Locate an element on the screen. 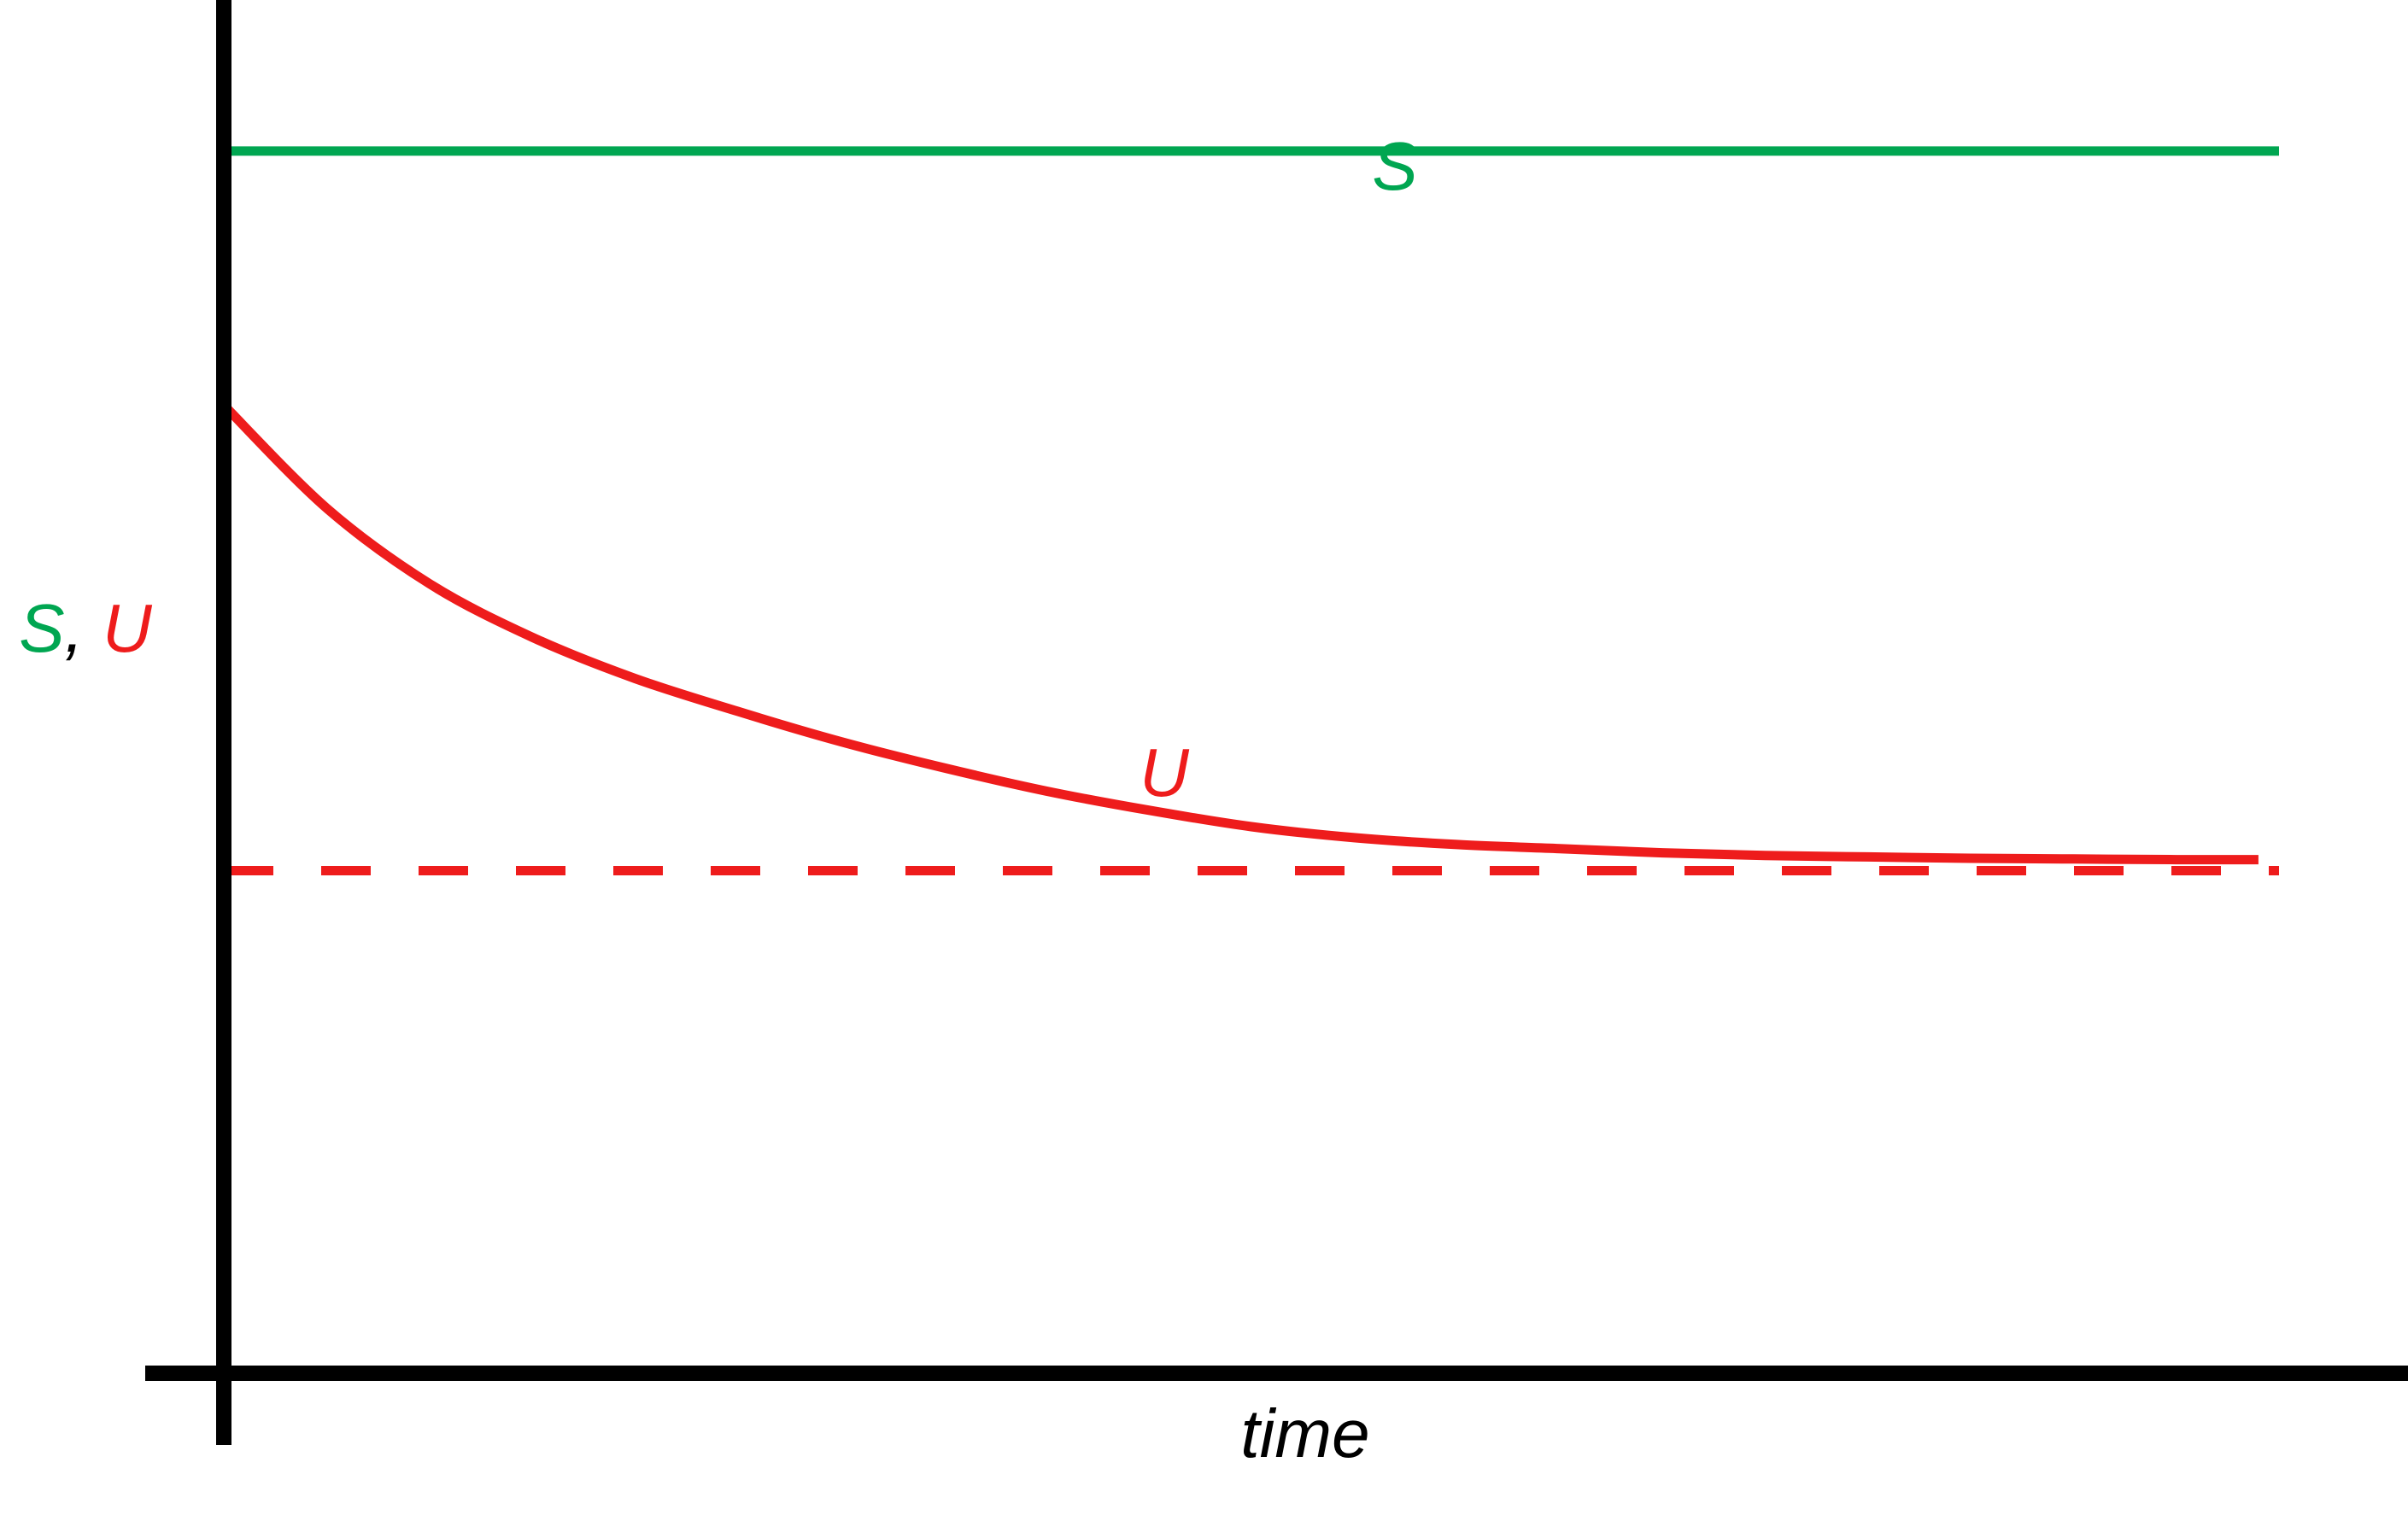 This screenshot has height=1515, width=2408. y-axis-label-part-u: U is located at coordinates (128, 628).